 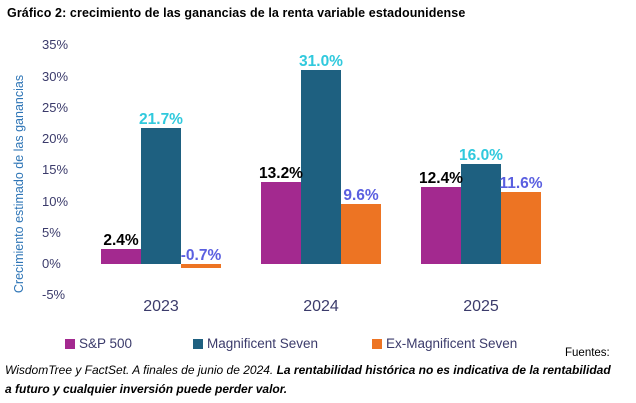 What do you see at coordinates (263, 343) in the screenshot?
I see `legend-label-magnificent-seven: Magnificent Seven` at bounding box center [263, 343].